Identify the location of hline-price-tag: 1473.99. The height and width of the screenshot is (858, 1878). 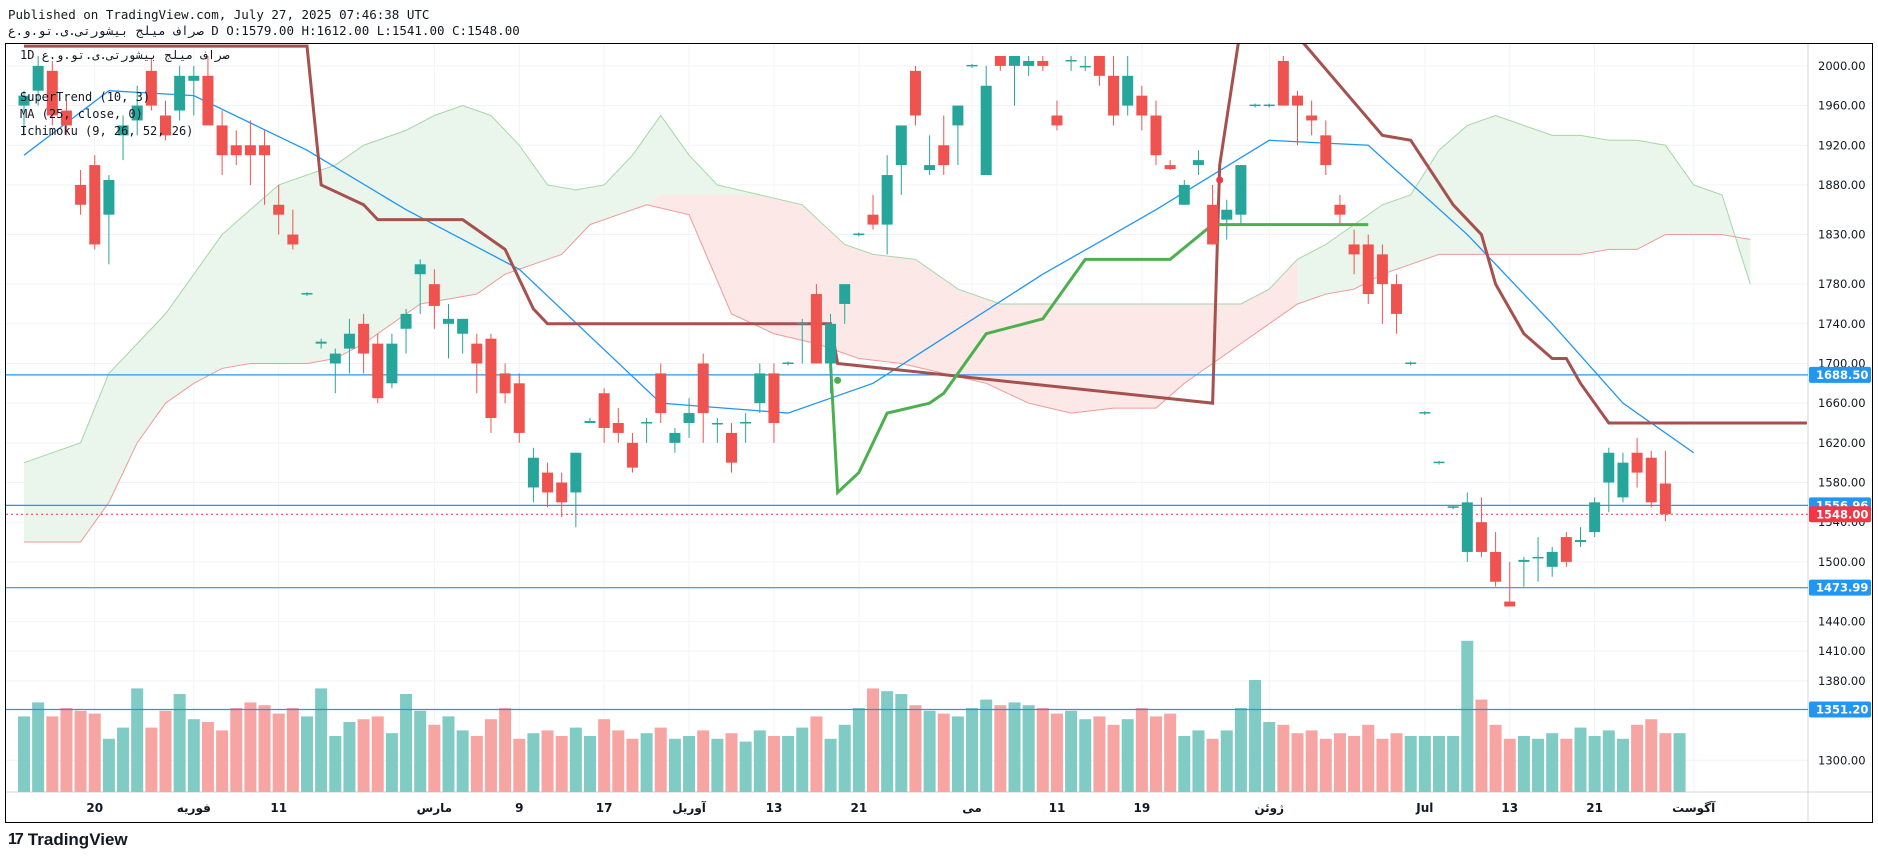
(1842, 588).